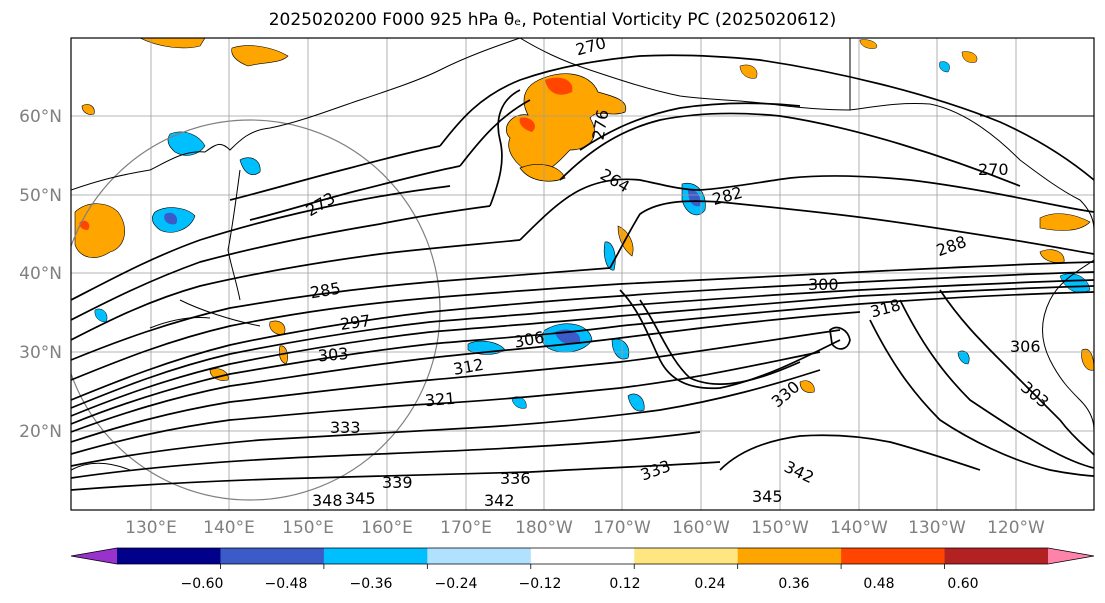  Describe the element at coordinates (624, 584) in the screenshot. I see `colorbar-label: 0.12` at that location.